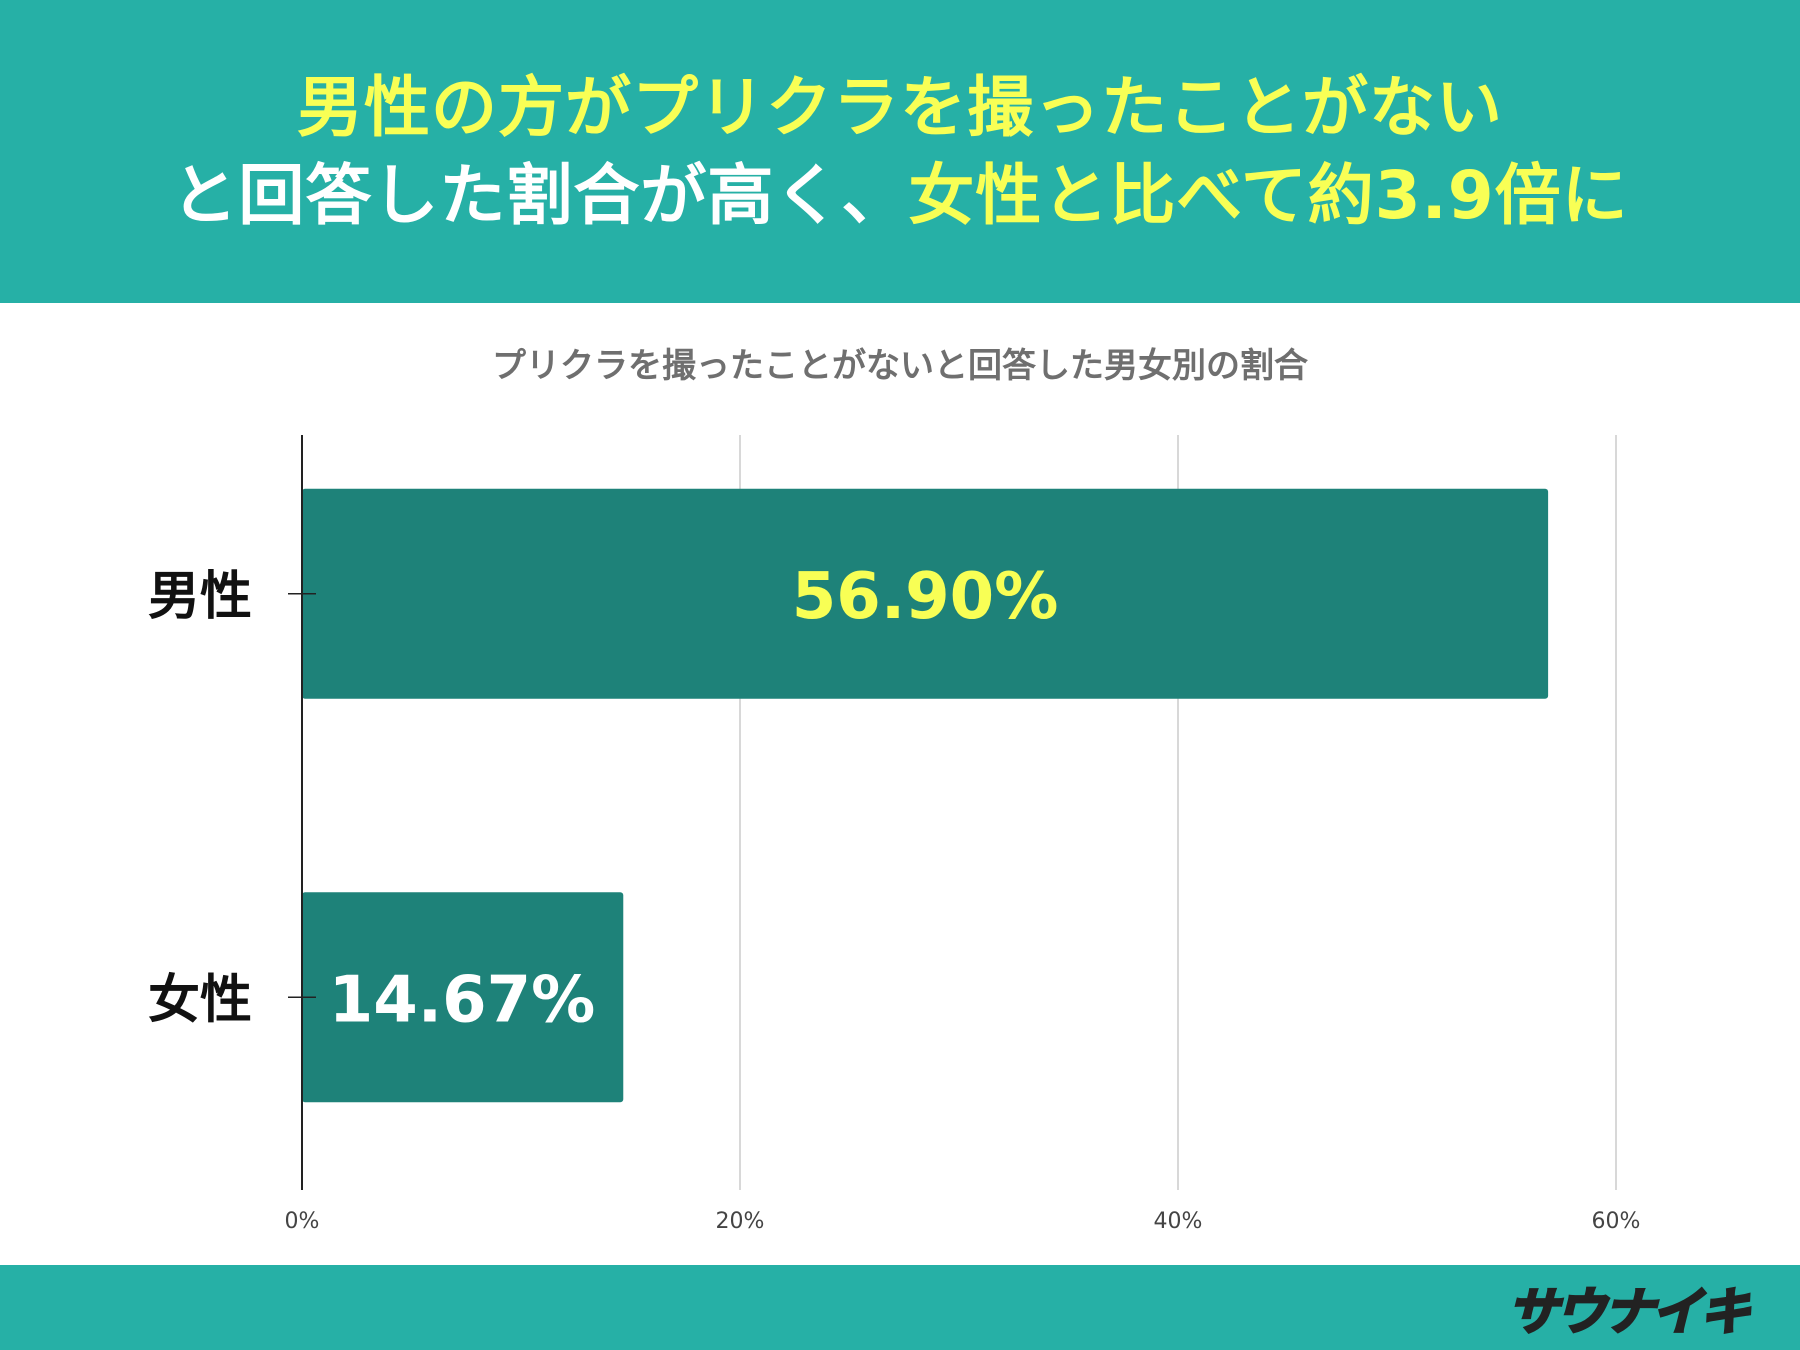 The width and height of the screenshot is (1800, 1350). What do you see at coordinates (900, 1307) in the screenshot?
I see `footer-banner: サウナイキ` at bounding box center [900, 1307].